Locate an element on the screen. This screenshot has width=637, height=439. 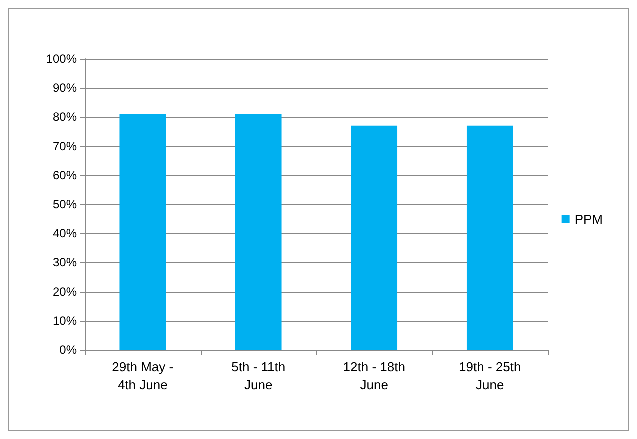
y-tick-label: 30% is located at coordinates (65, 263).